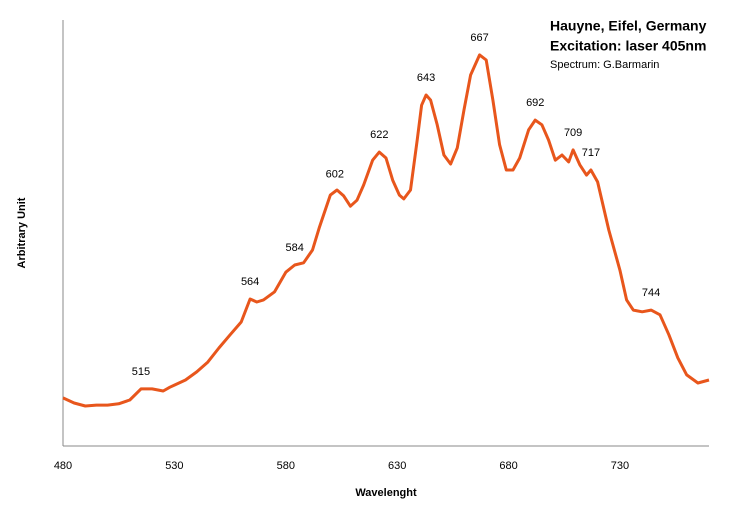  Describe the element at coordinates (379, 135) in the screenshot. I see `peak-label: 622` at that location.